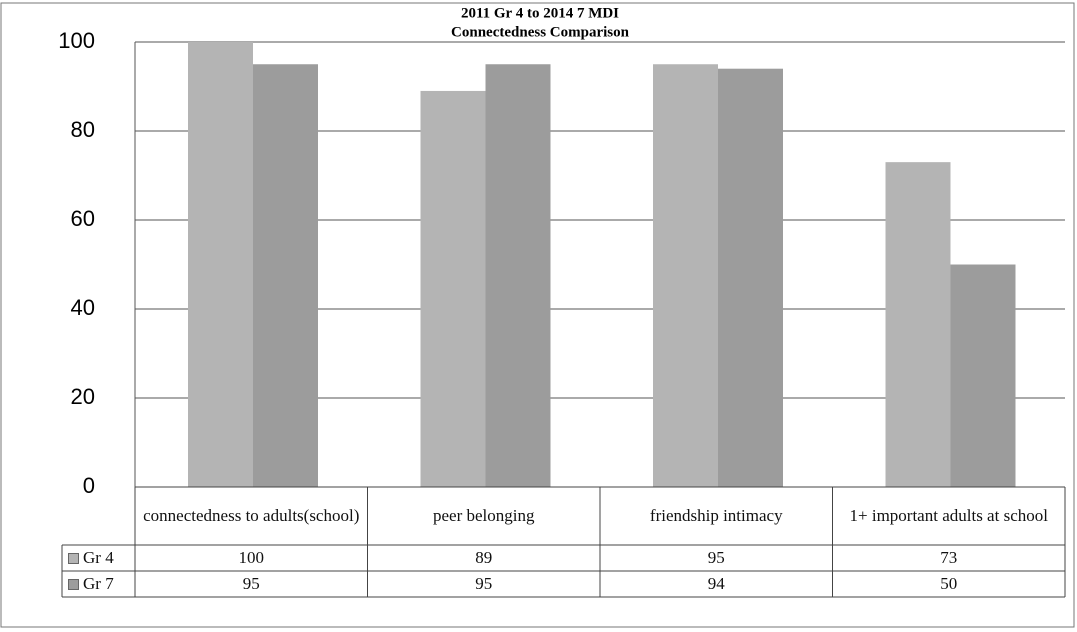 Image resolution: width=1077 pixels, height=632 pixels. I want to click on chart-title: 2011 Gr 4 to 2014 7 MDI, so click(540, 13).